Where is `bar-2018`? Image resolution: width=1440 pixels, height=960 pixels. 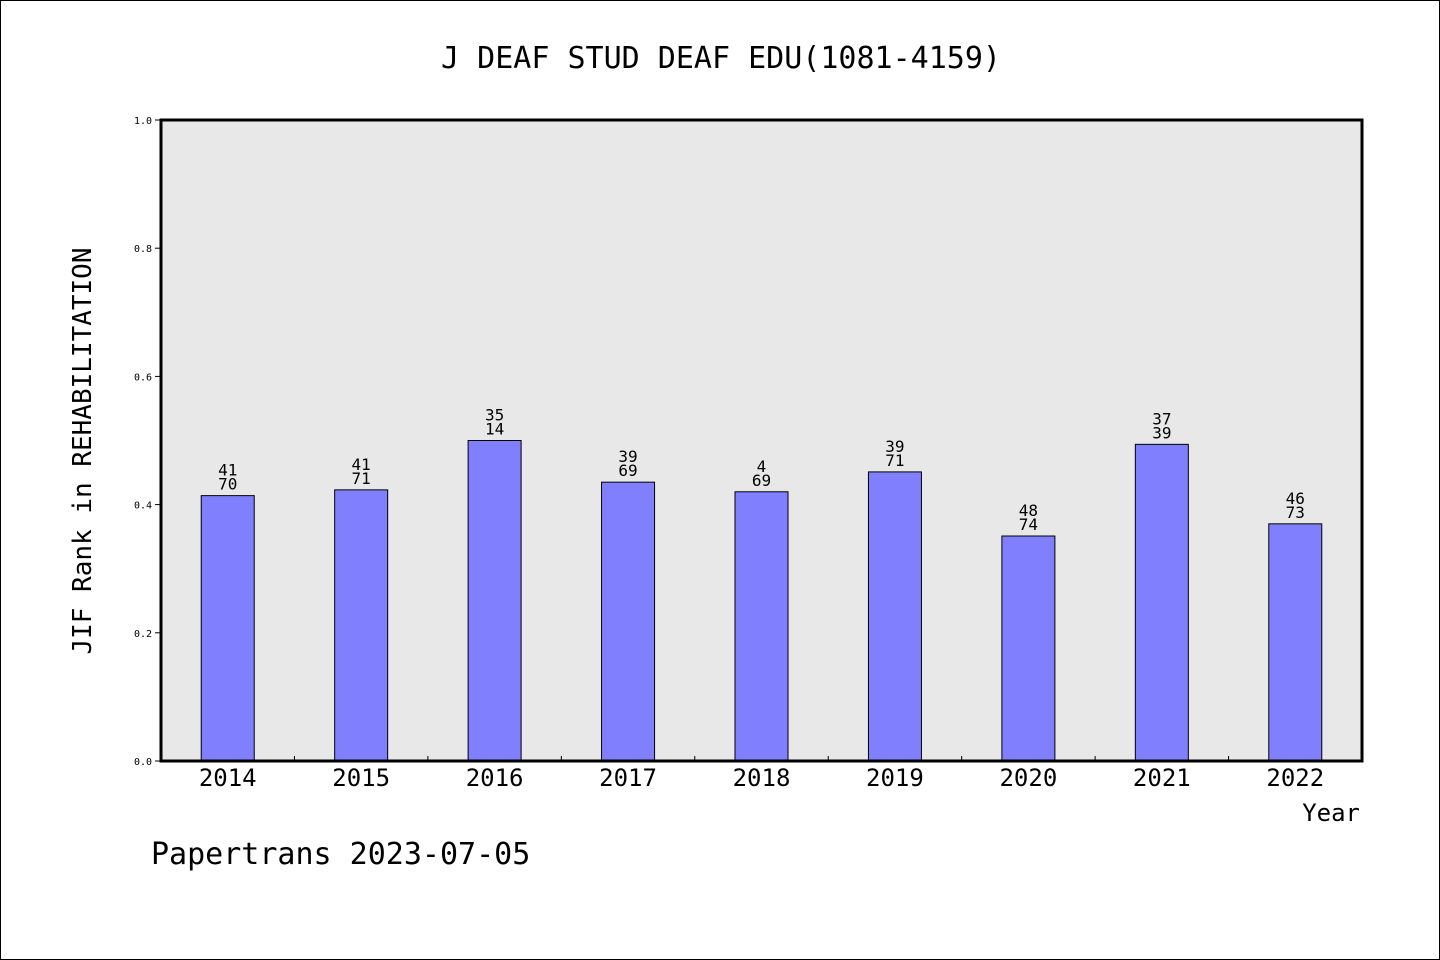 bar-2018 is located at coordinates (761, 626).